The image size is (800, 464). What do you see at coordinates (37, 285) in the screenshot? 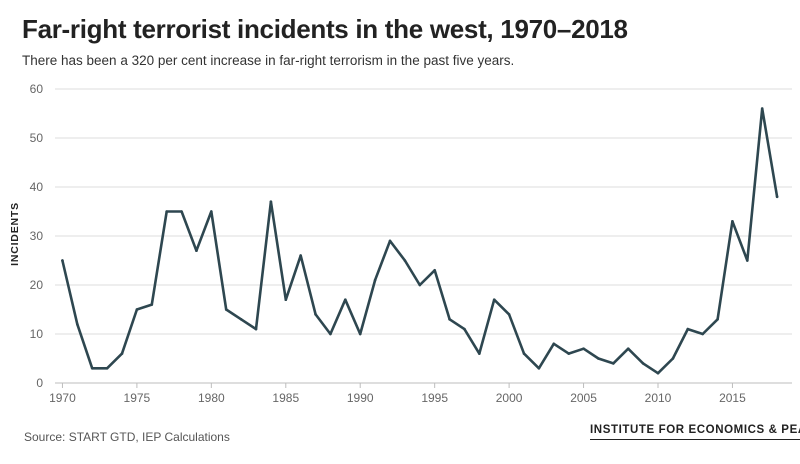
I see `y-tick-label: 20` at bounding box center [37, 285].